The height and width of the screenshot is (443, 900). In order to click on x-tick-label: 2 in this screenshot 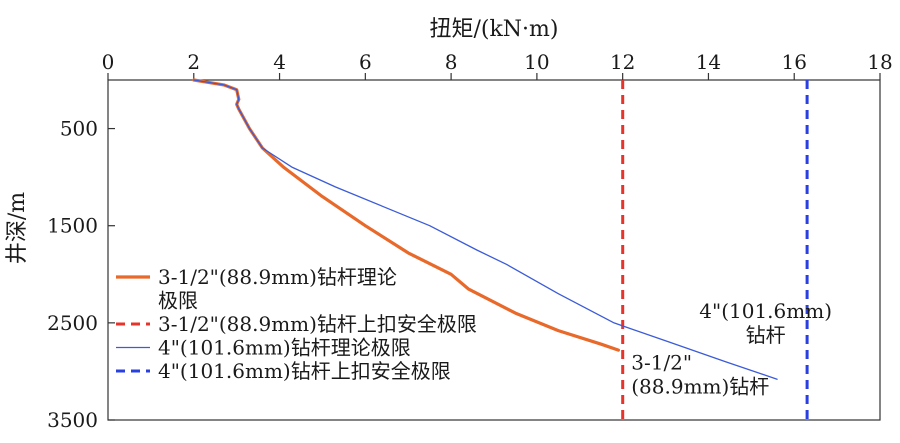, I will do `click(193, 62)`.